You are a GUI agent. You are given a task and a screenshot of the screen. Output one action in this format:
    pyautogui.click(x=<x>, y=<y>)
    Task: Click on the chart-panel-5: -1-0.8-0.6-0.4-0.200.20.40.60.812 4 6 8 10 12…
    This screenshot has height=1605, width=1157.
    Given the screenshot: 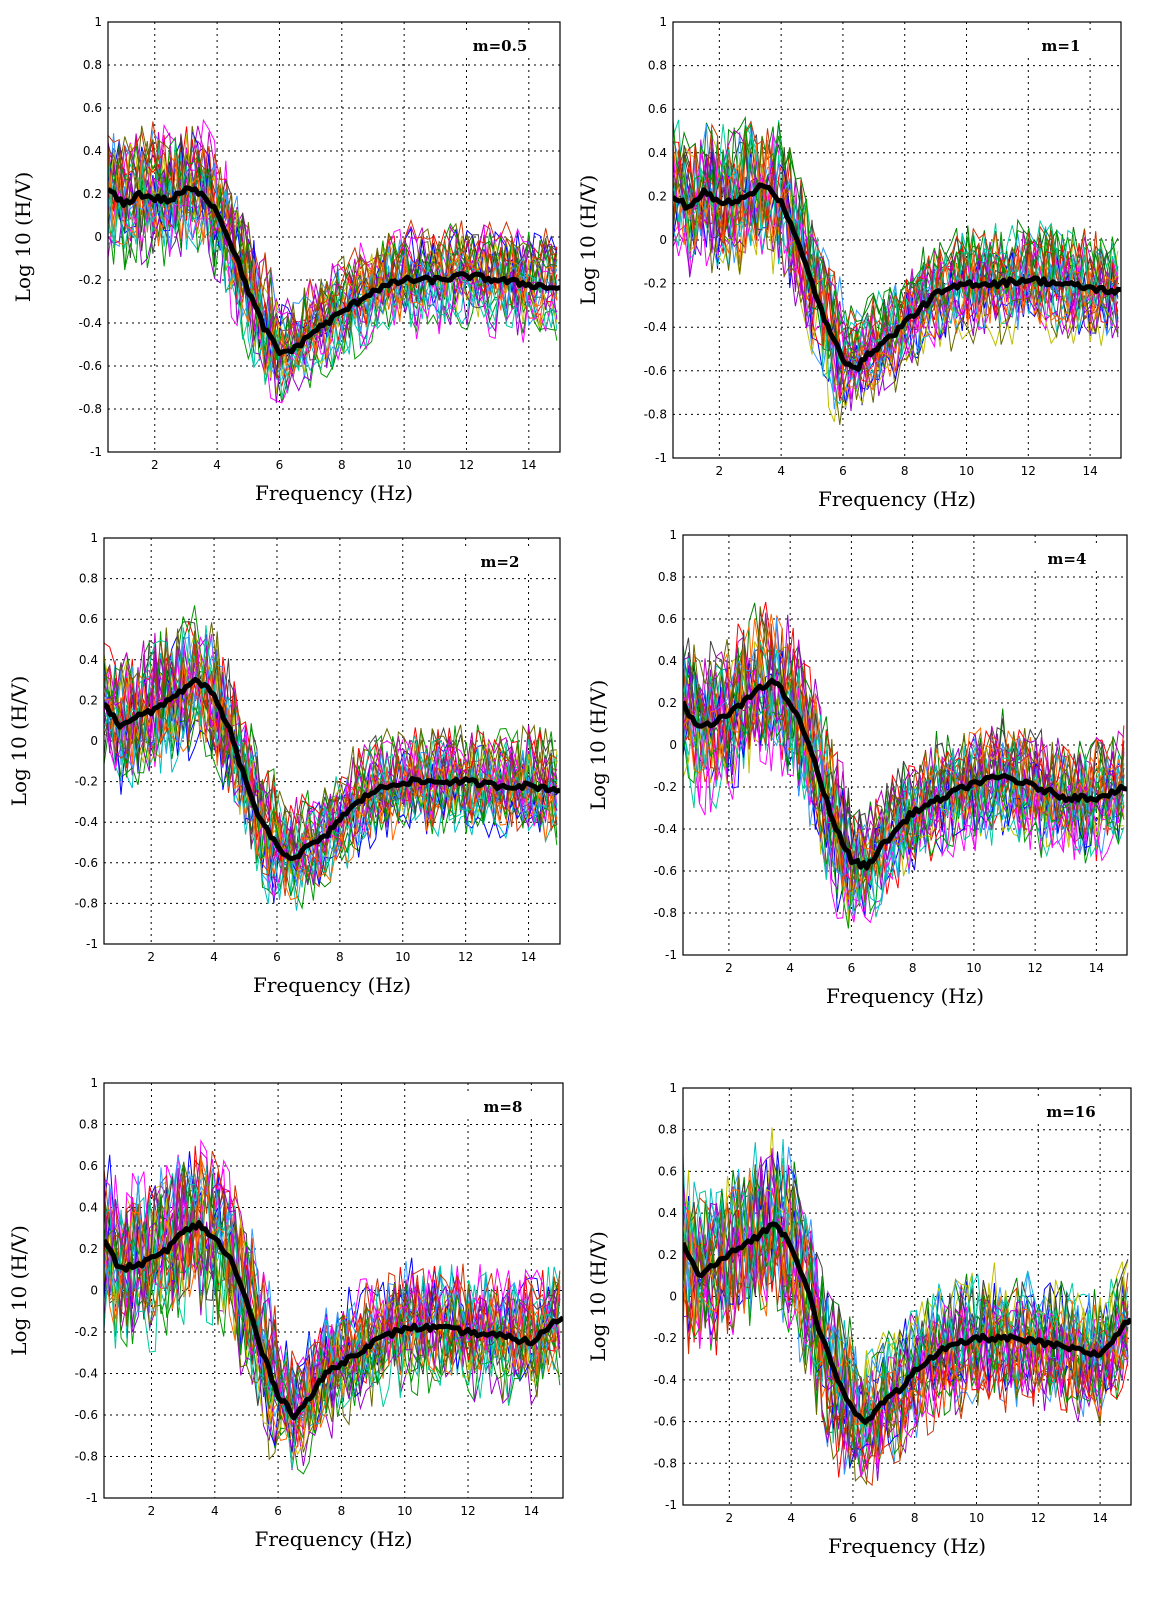 What is the action you would take?
    pyautogui.click(x=285, y=1313)
    